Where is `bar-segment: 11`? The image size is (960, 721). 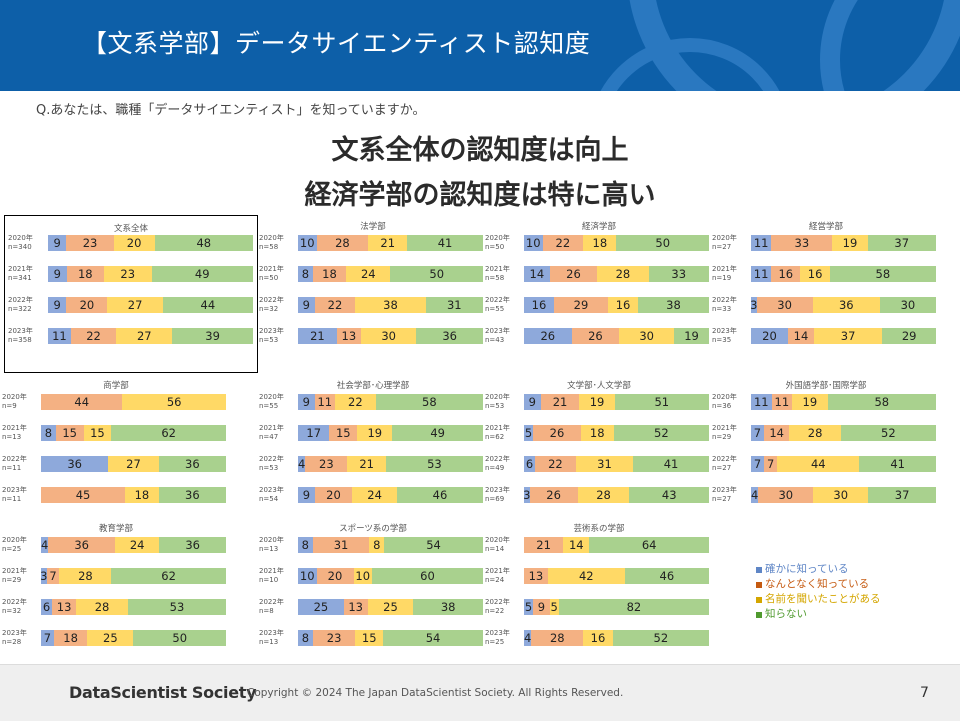
bar-segment: 11 is located at coordinates (761, 402).